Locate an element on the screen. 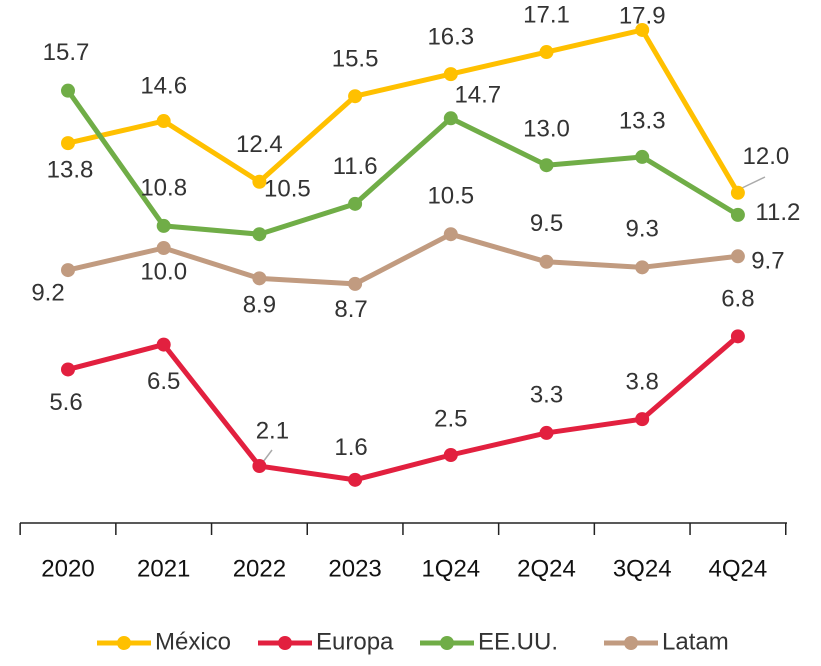 Image resolution: width=821 pixels, height=666 pixels. data-label: 8.9 is located at coordinates (259, 305).